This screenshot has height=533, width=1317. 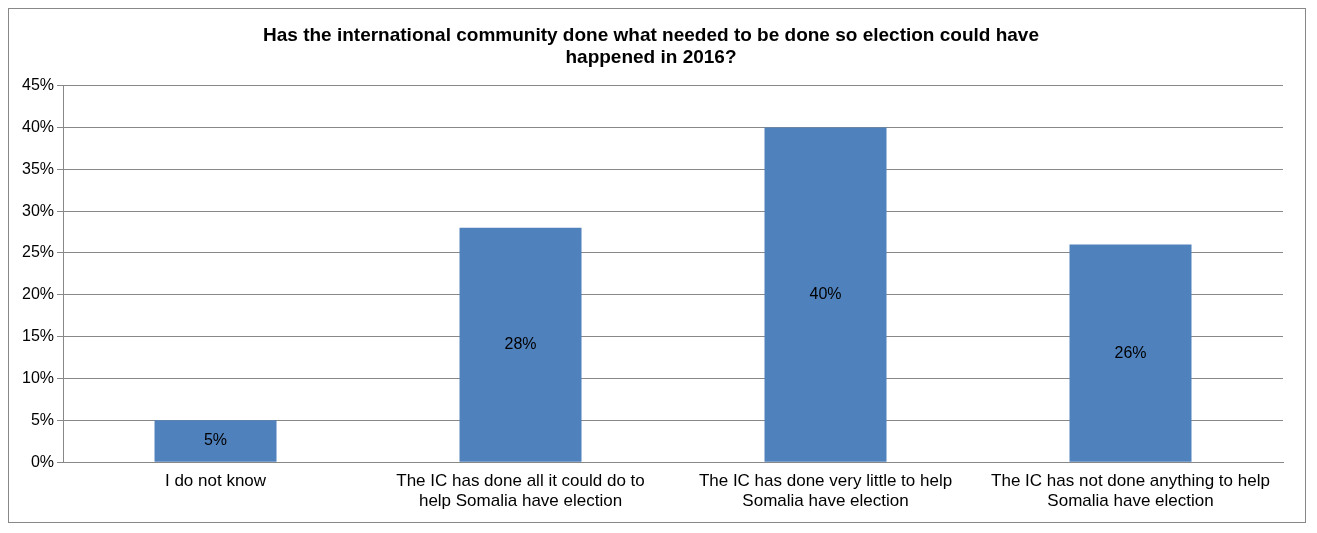 I want to click on x-tick-label: The IC has done very little to help Somalia have election, so click(x=825, y=491).